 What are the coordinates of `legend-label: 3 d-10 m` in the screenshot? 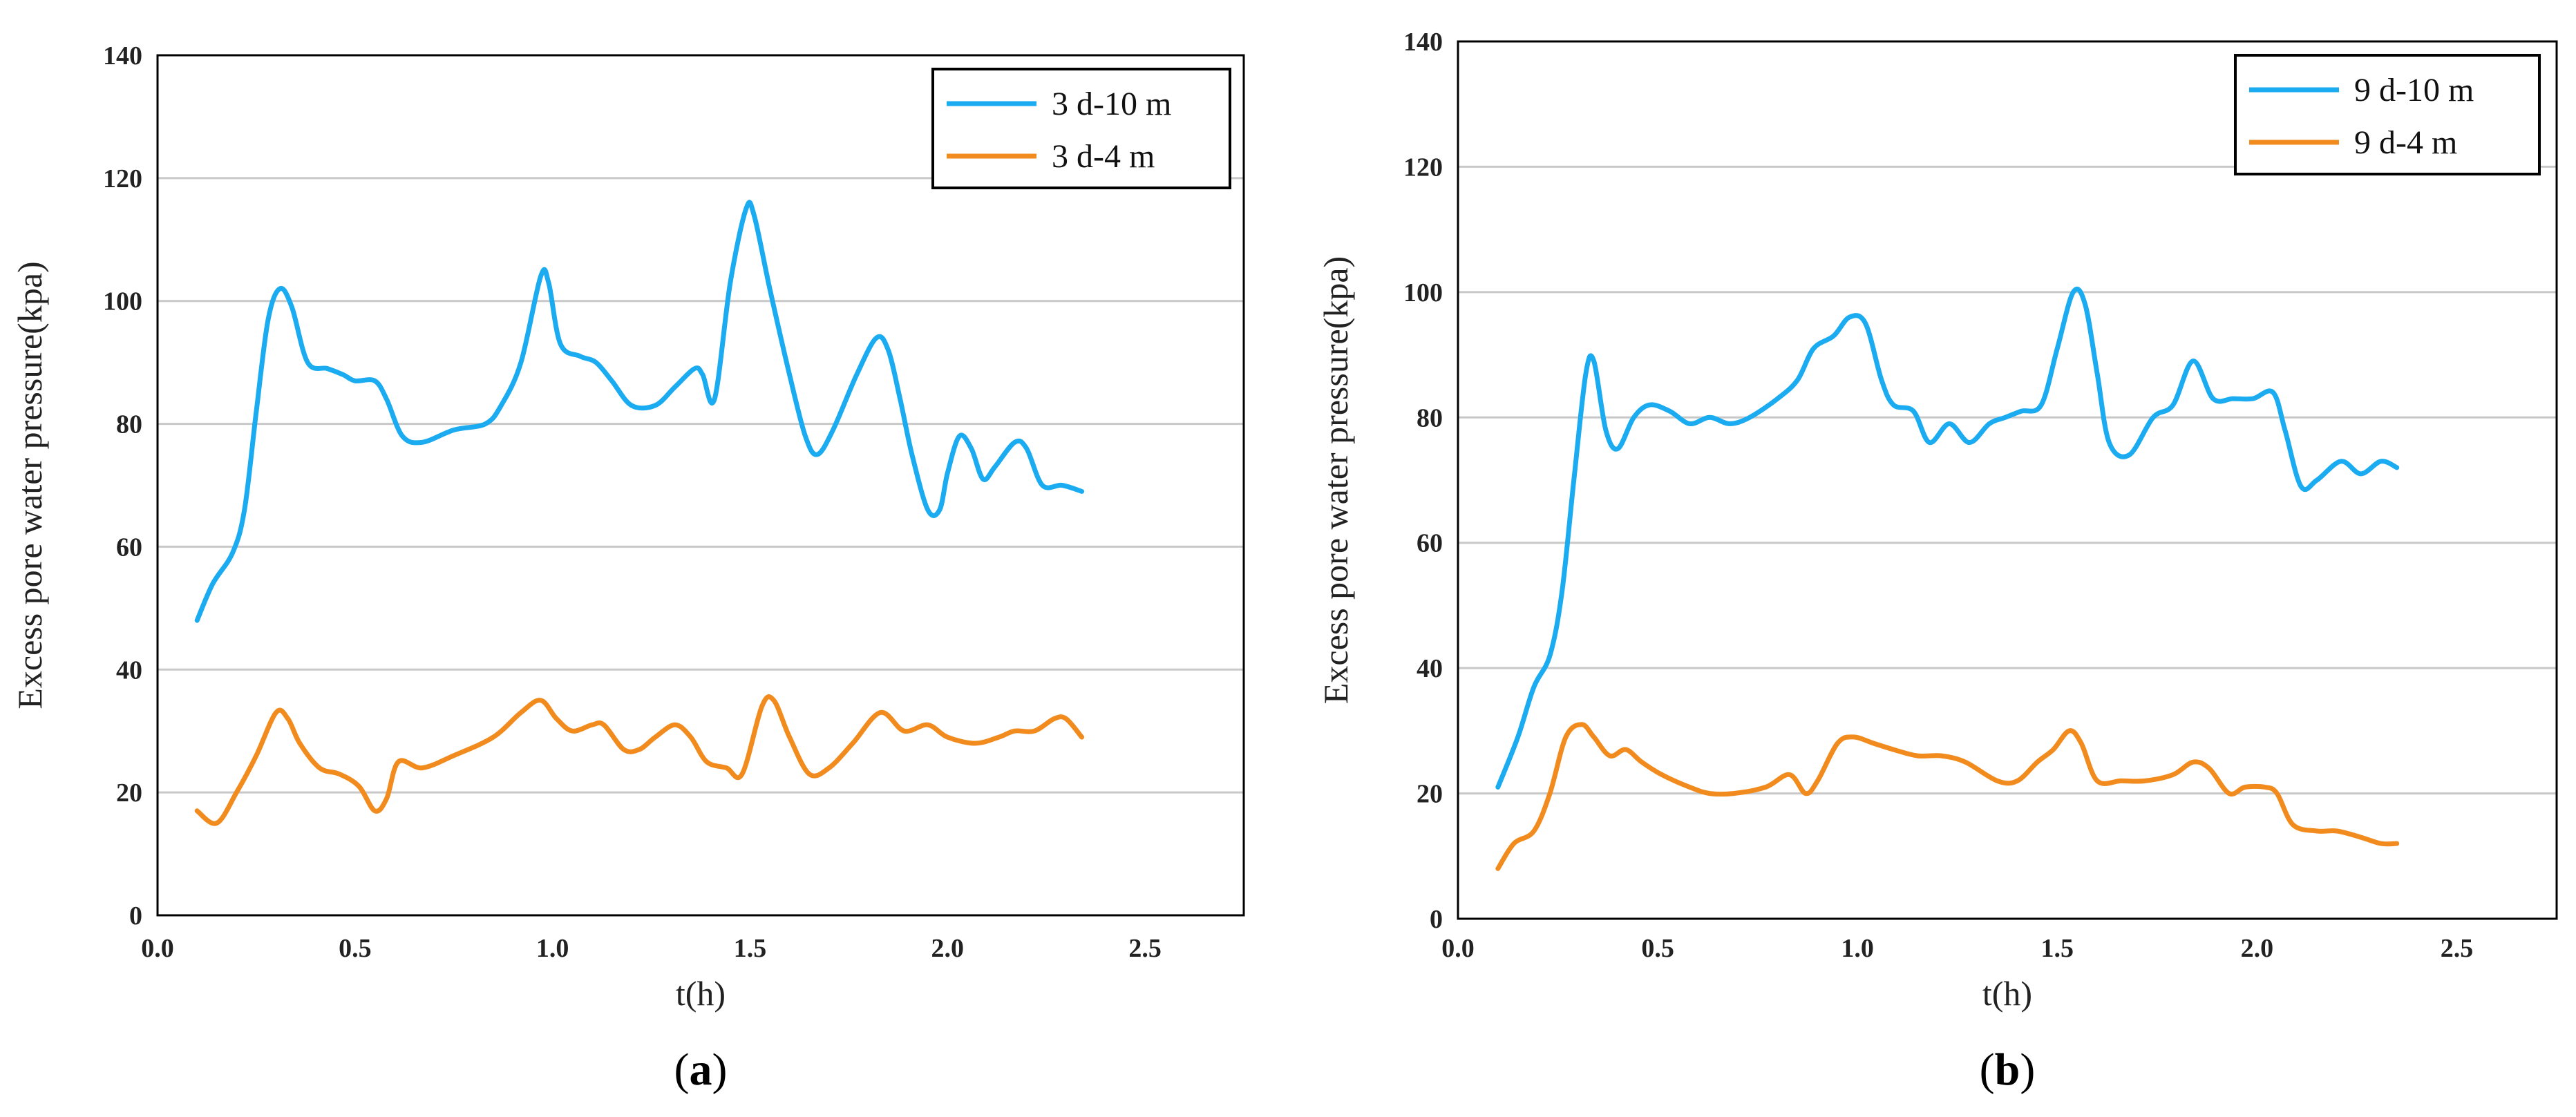 It's located at (1111, 104).